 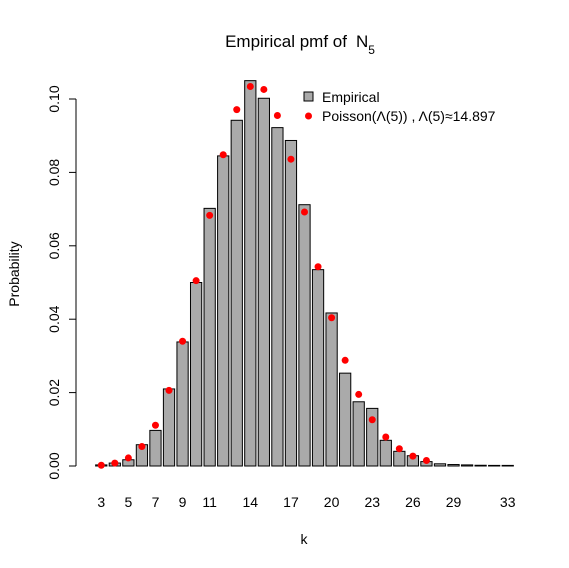 What do you see at coordinates (300, 44) in the screenshot?
I see `chart-title: Empirical pmf of N5` at bounding box center [300, 44].